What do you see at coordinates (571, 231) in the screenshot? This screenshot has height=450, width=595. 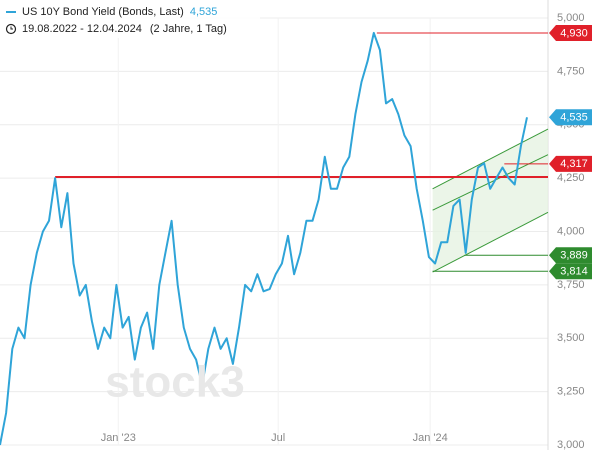 I see `y-tick-label: 4,000` at bounding box center [571, 231].